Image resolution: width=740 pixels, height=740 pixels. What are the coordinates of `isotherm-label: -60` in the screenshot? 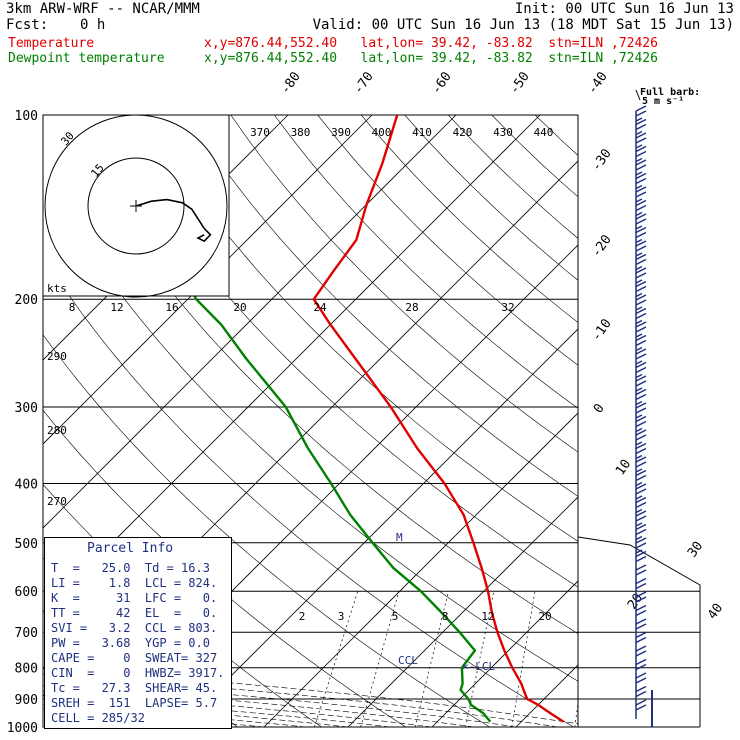 It's located at (442, 83).